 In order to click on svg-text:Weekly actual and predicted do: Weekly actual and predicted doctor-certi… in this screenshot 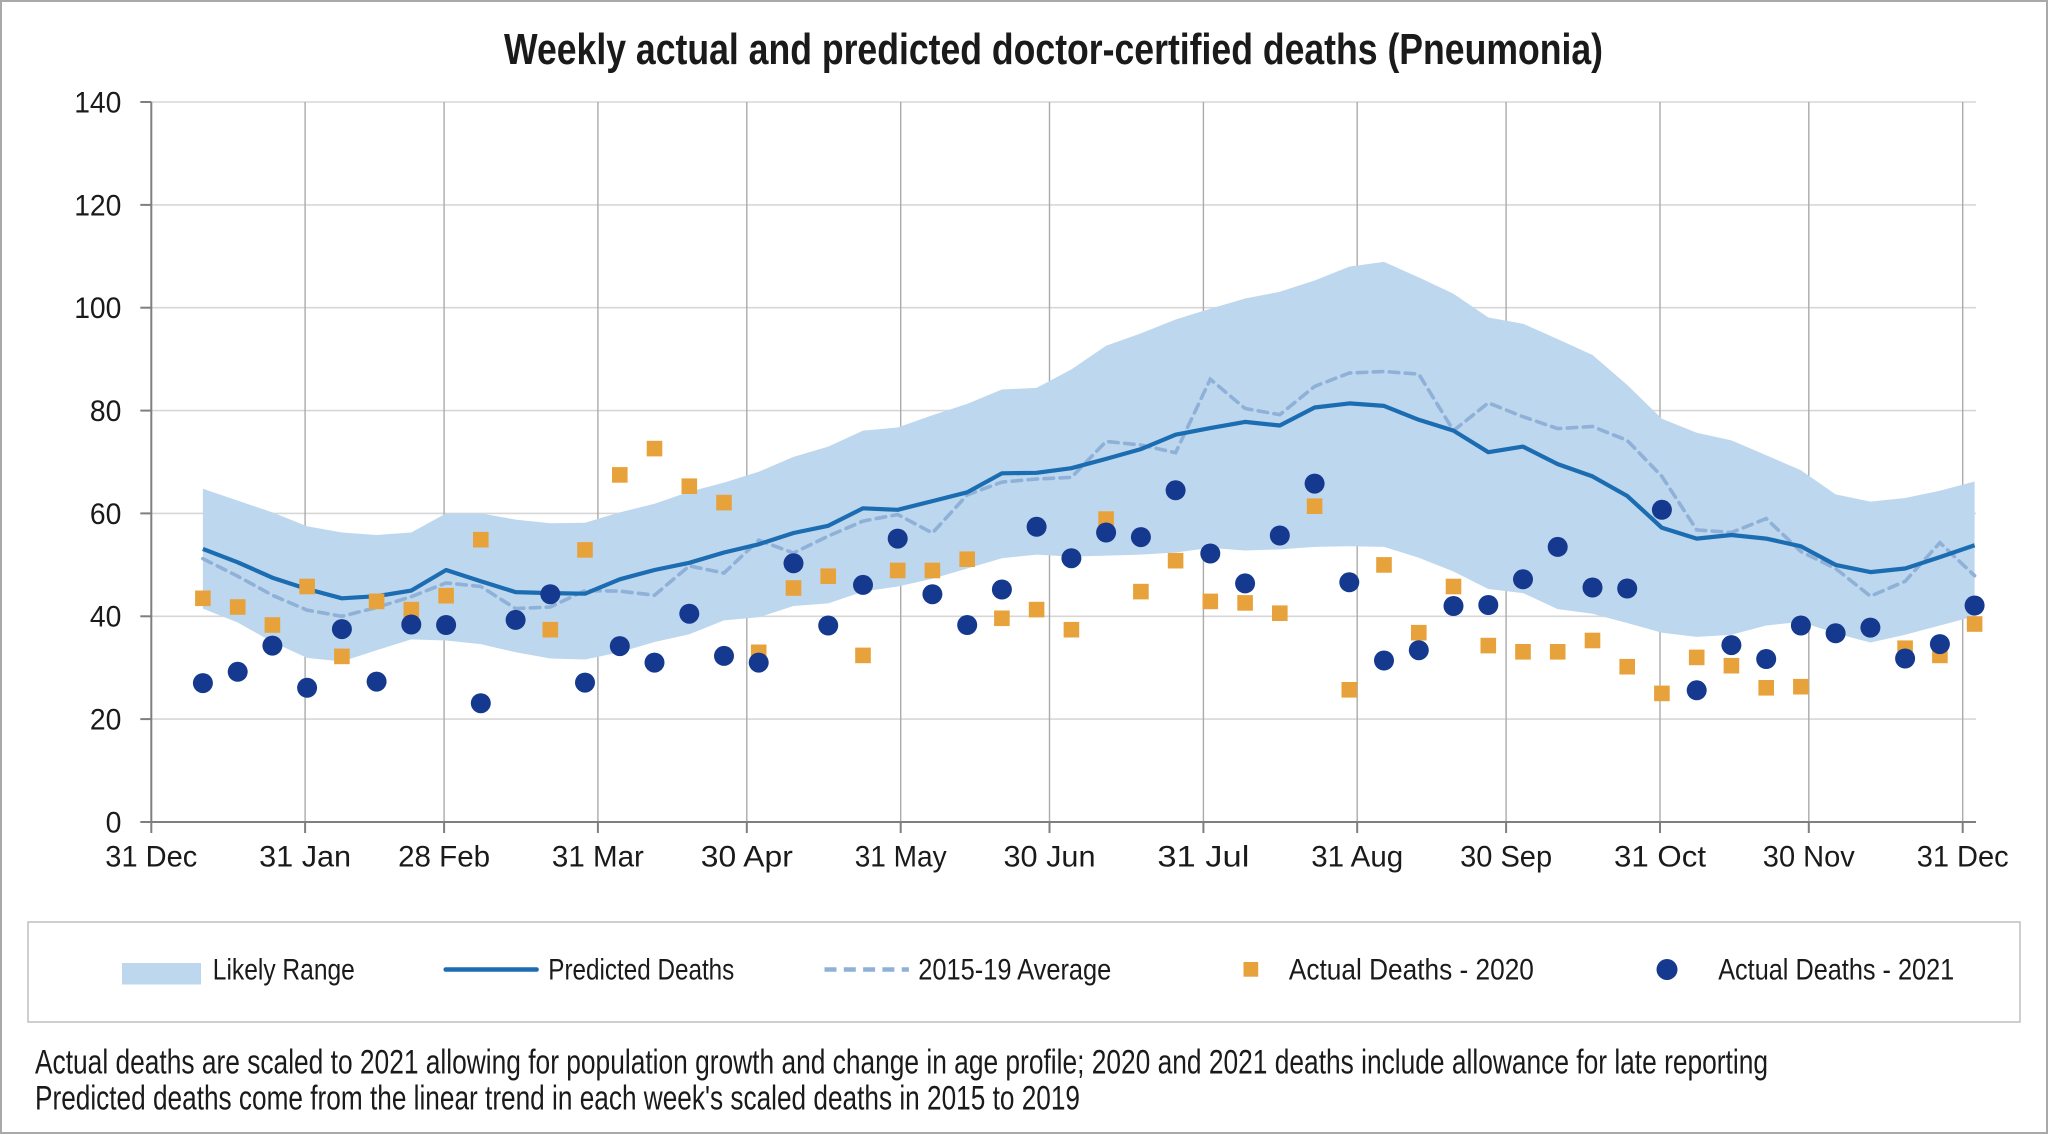, I will do `click(1053, 49)`.